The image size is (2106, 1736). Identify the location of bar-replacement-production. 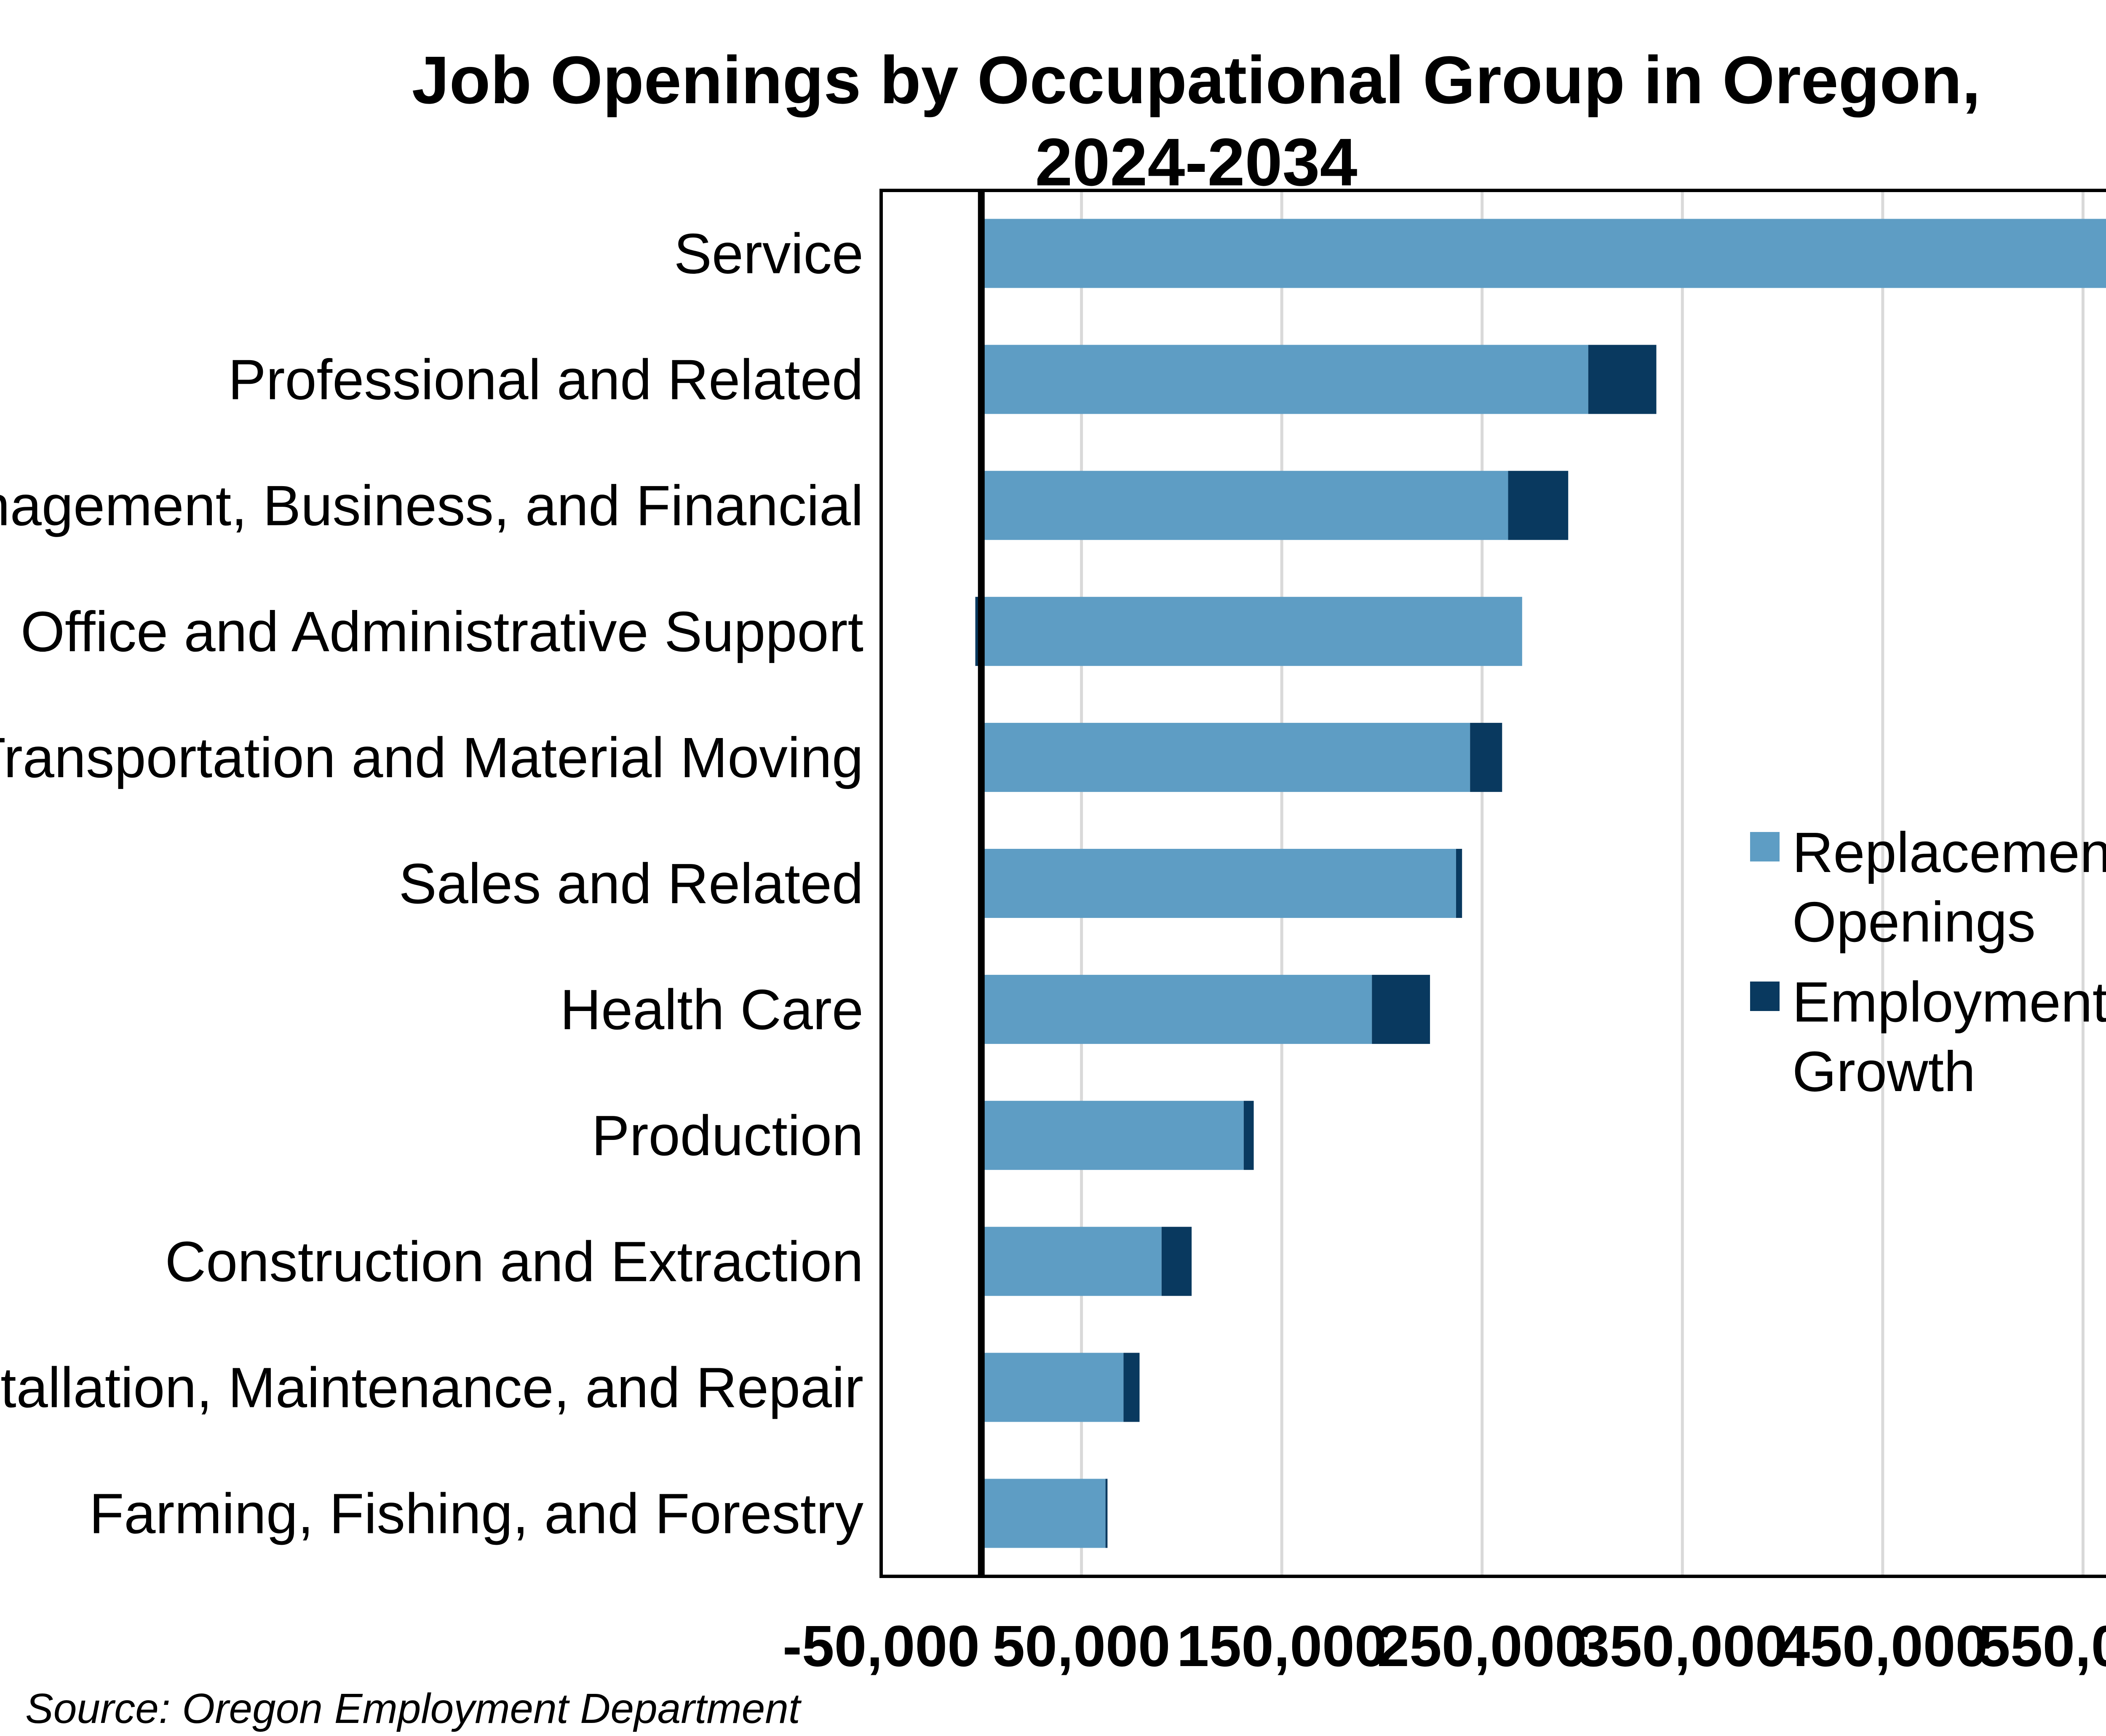
(1112, 1135).